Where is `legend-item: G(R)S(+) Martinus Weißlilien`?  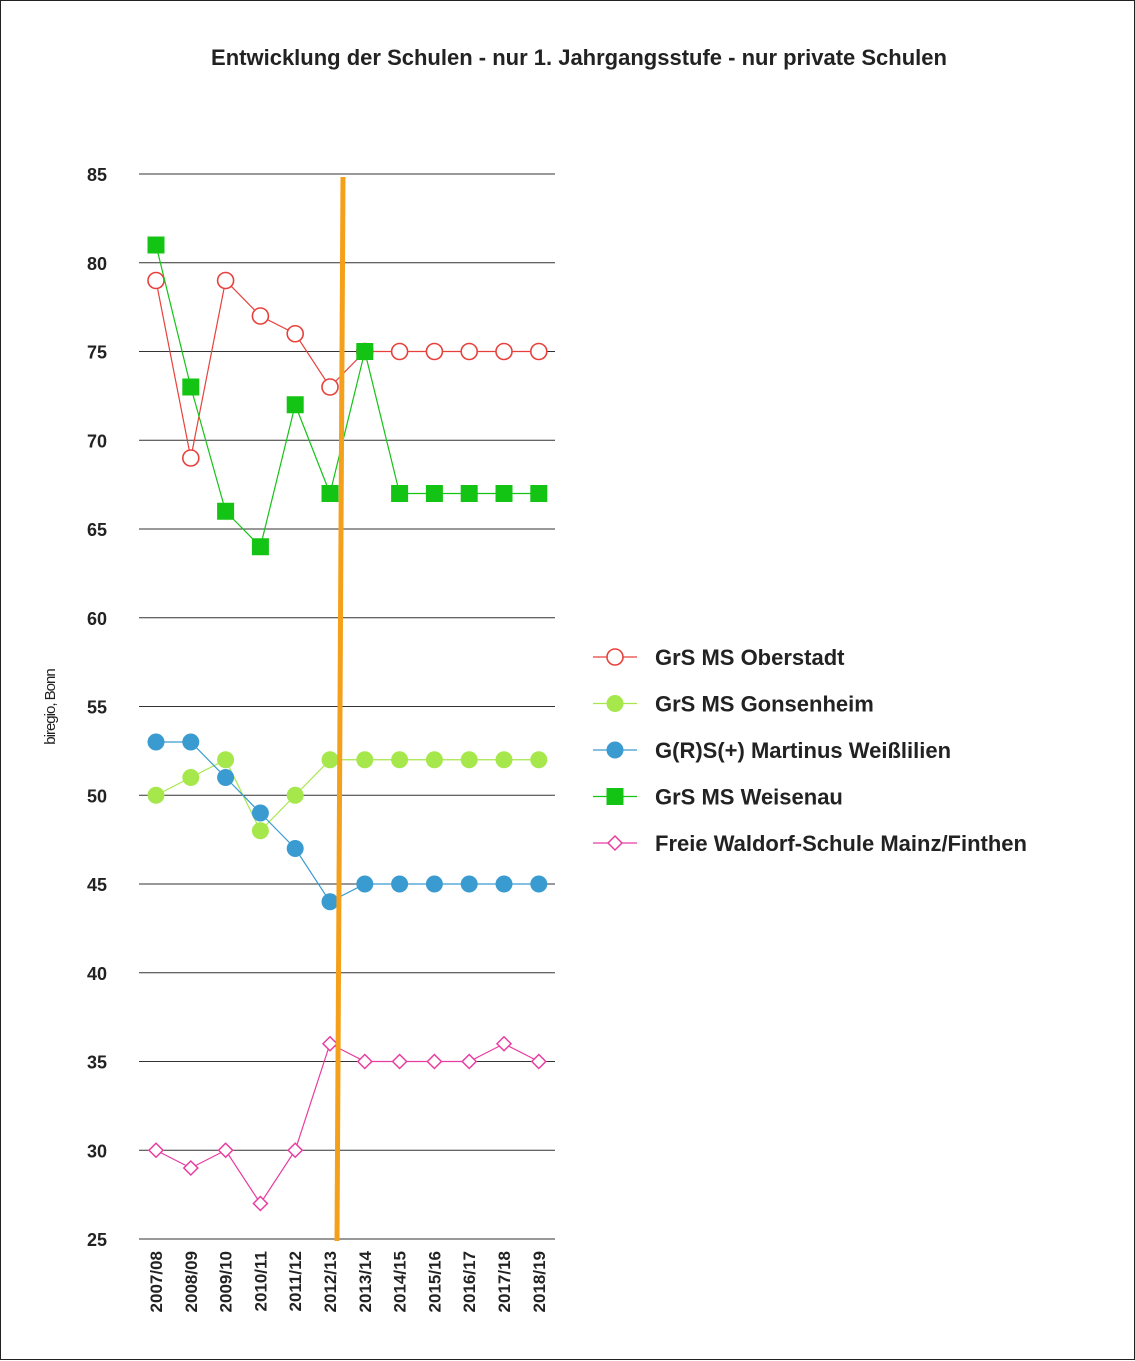
legend-item: G(R)S(+) Martinus Weißlilien is located at coordinates (772, 750).